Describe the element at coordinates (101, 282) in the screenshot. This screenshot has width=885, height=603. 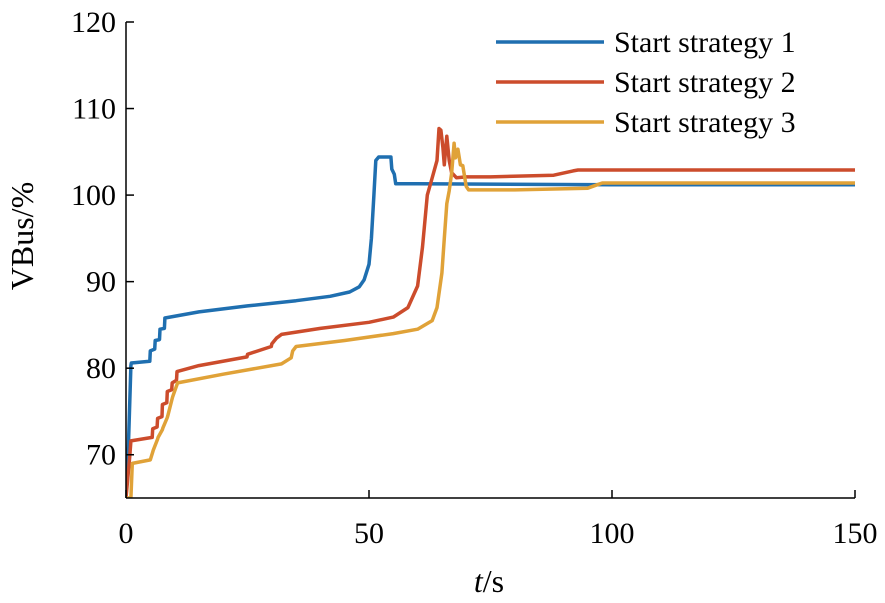
I see `y-tick-label: 90` at that location.